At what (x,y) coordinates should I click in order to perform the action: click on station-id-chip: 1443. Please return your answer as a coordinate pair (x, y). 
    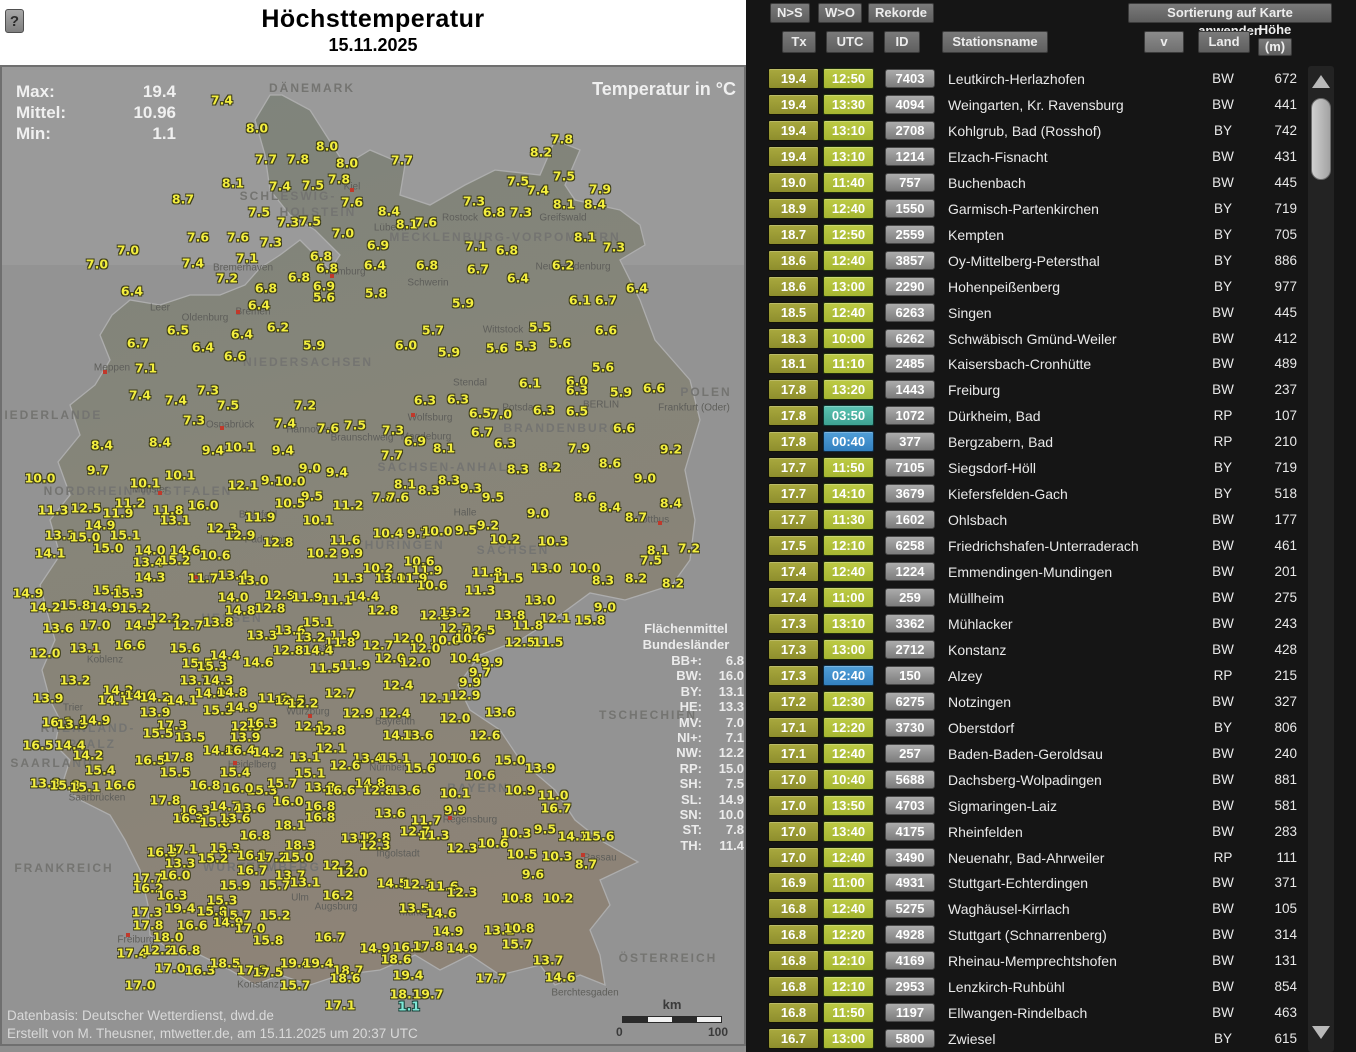
    Looking at the image, I should click on (910, 390).